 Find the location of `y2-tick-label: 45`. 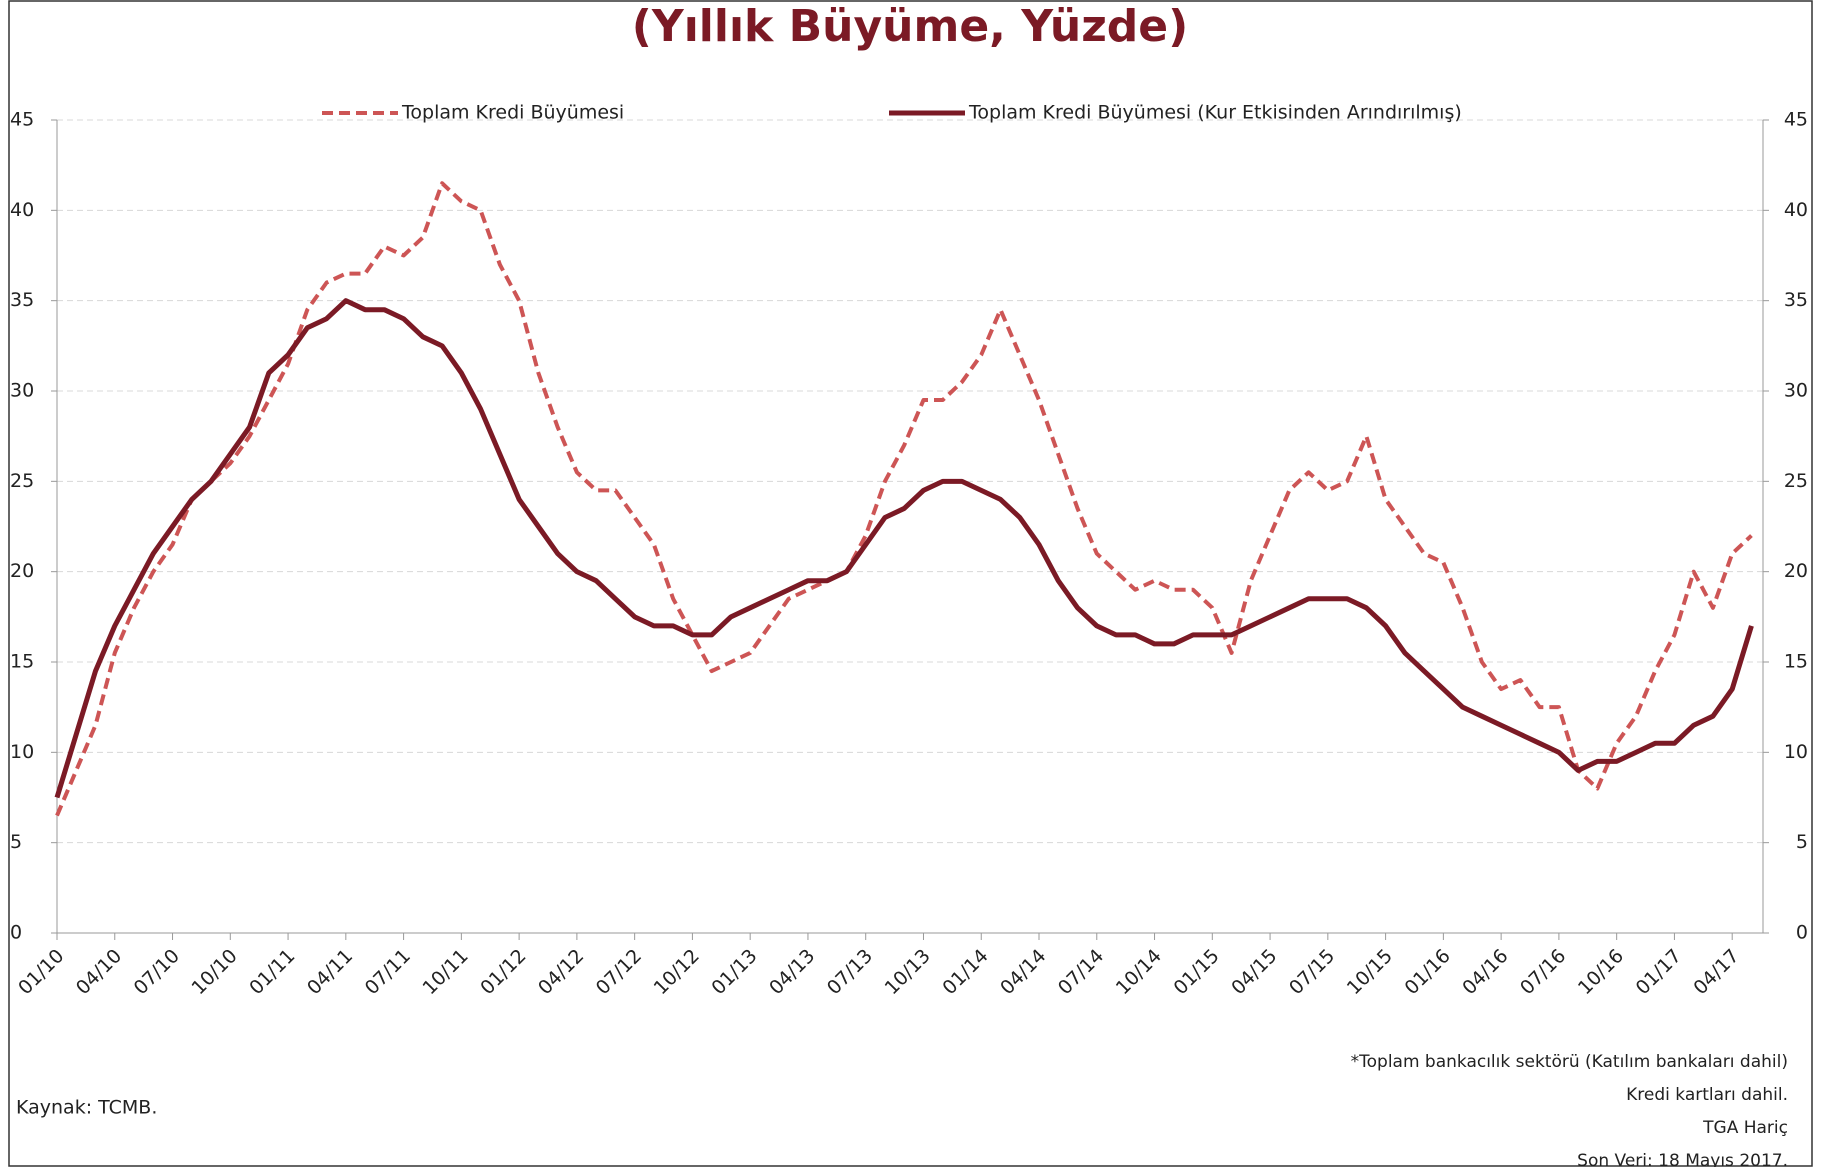

y2-tick-label: 45 is located at coordinates (1796, 120).